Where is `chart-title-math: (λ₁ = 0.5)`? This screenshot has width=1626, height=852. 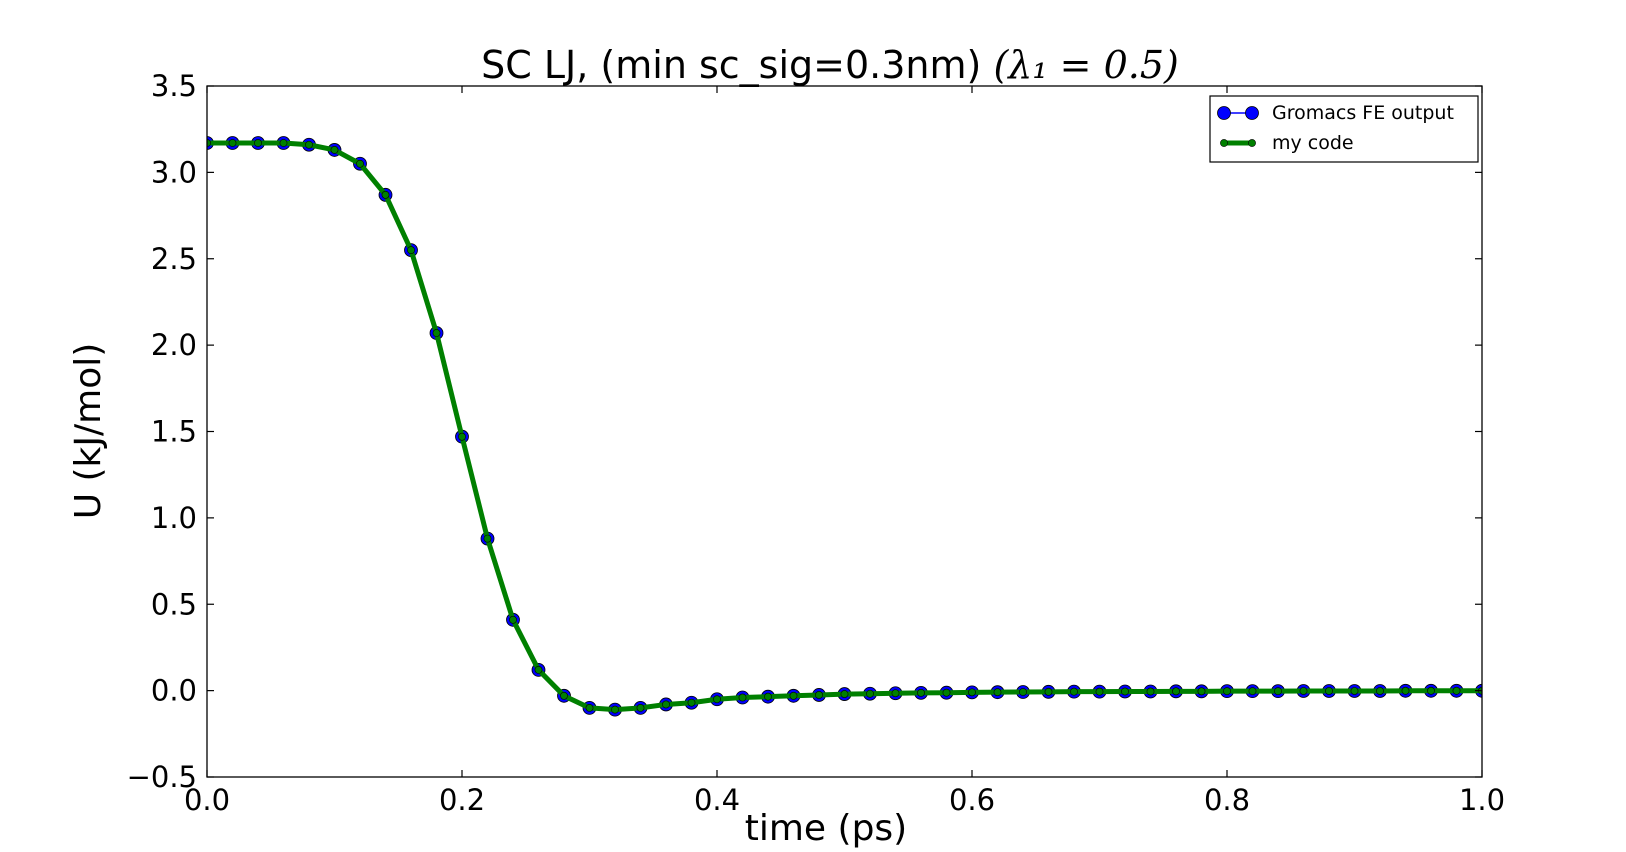 chart-title-math: (λ₁ = 0.5) is located at coordinates (1085, 65).